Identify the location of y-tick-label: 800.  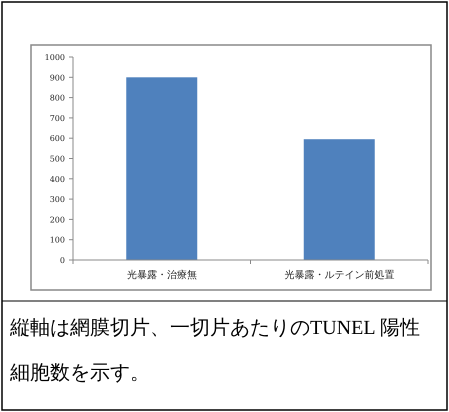
(57, 98).